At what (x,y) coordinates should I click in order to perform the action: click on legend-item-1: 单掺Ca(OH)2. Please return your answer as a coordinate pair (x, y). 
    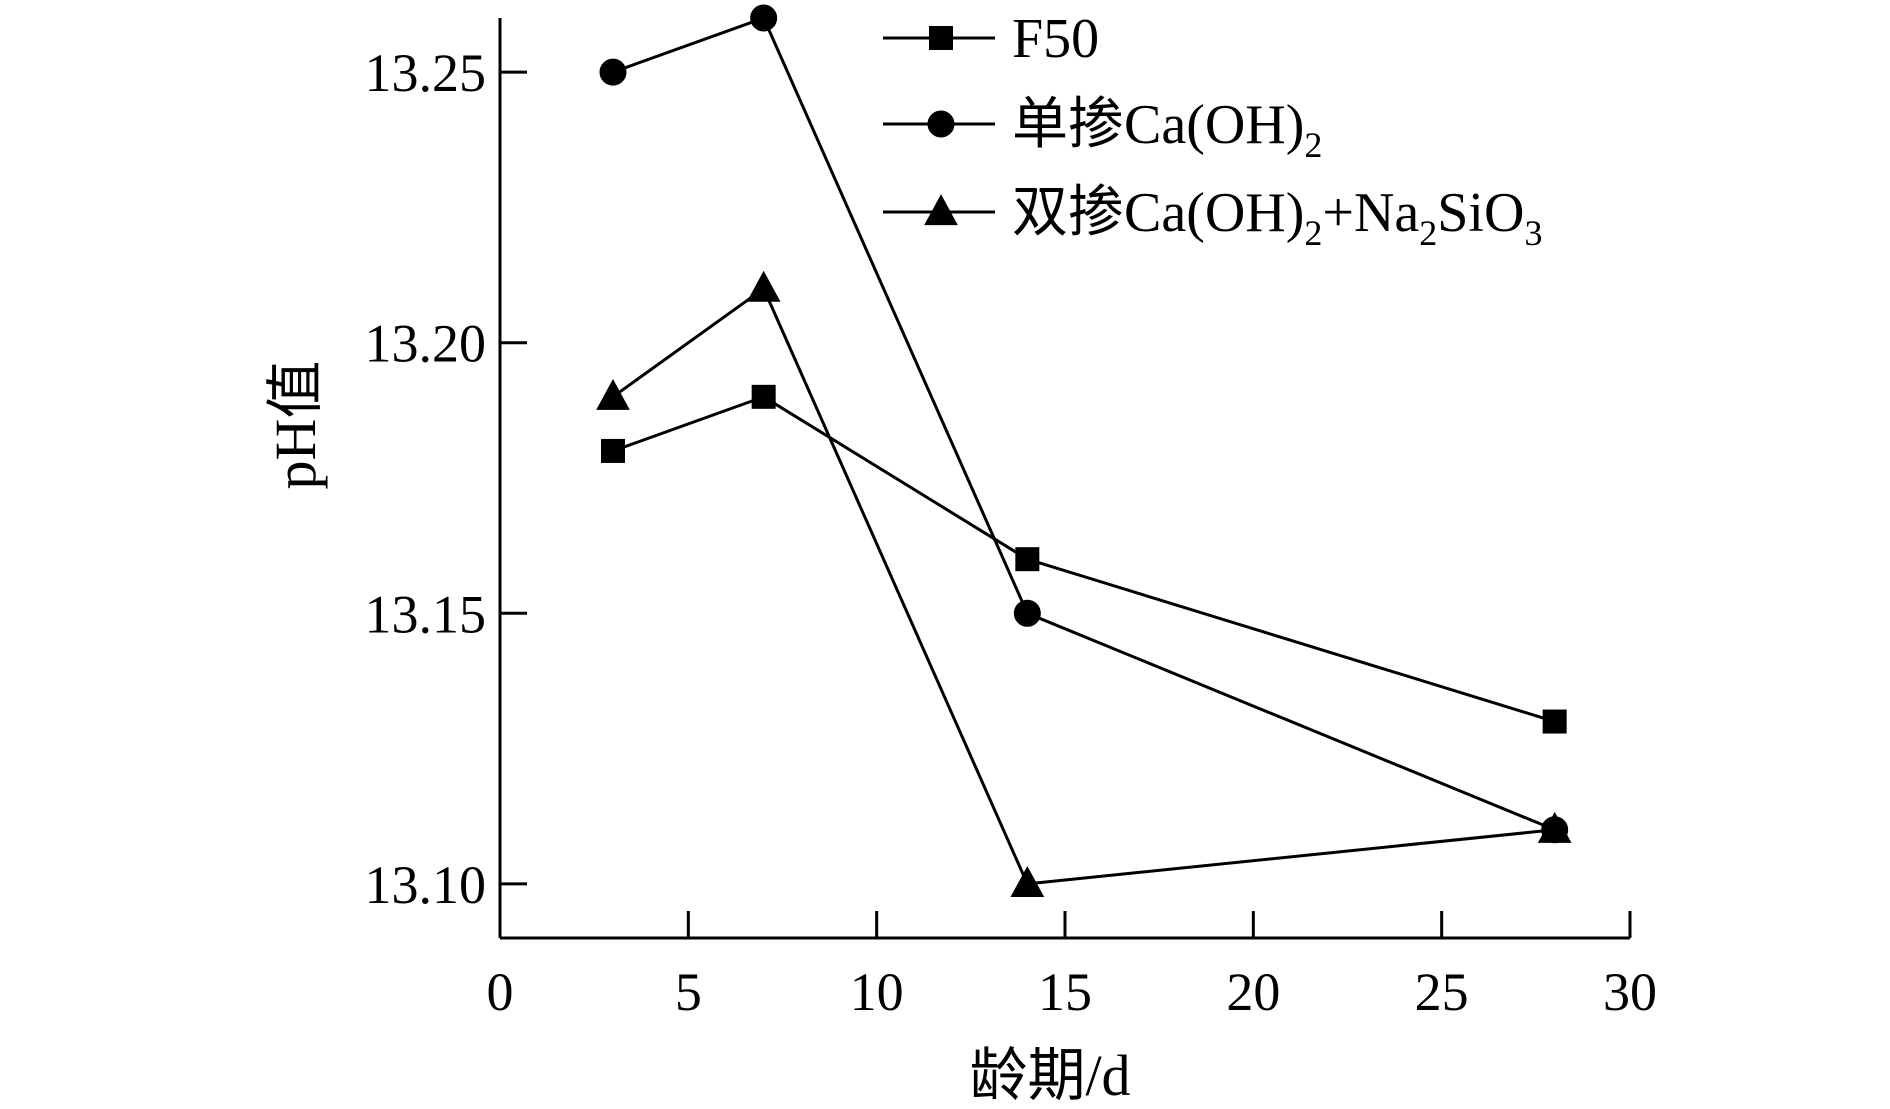
    Looking at the image, I should click on (1102, 129).